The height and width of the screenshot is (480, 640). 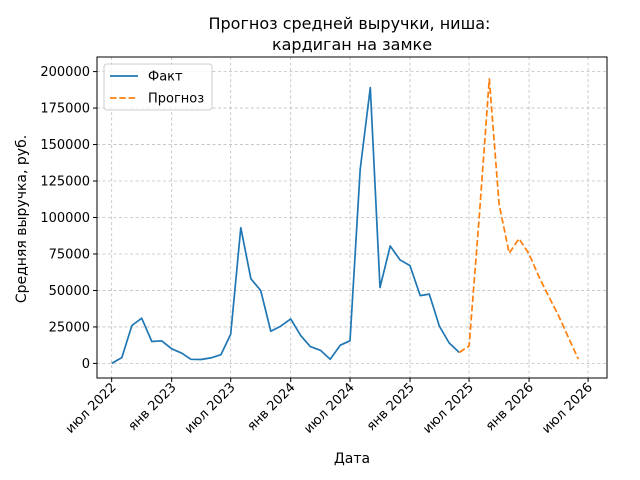 What do you see at coordinates (519, 219) in the screenshot?
I see `series-line-forecast` at bounding box center [519, 219].